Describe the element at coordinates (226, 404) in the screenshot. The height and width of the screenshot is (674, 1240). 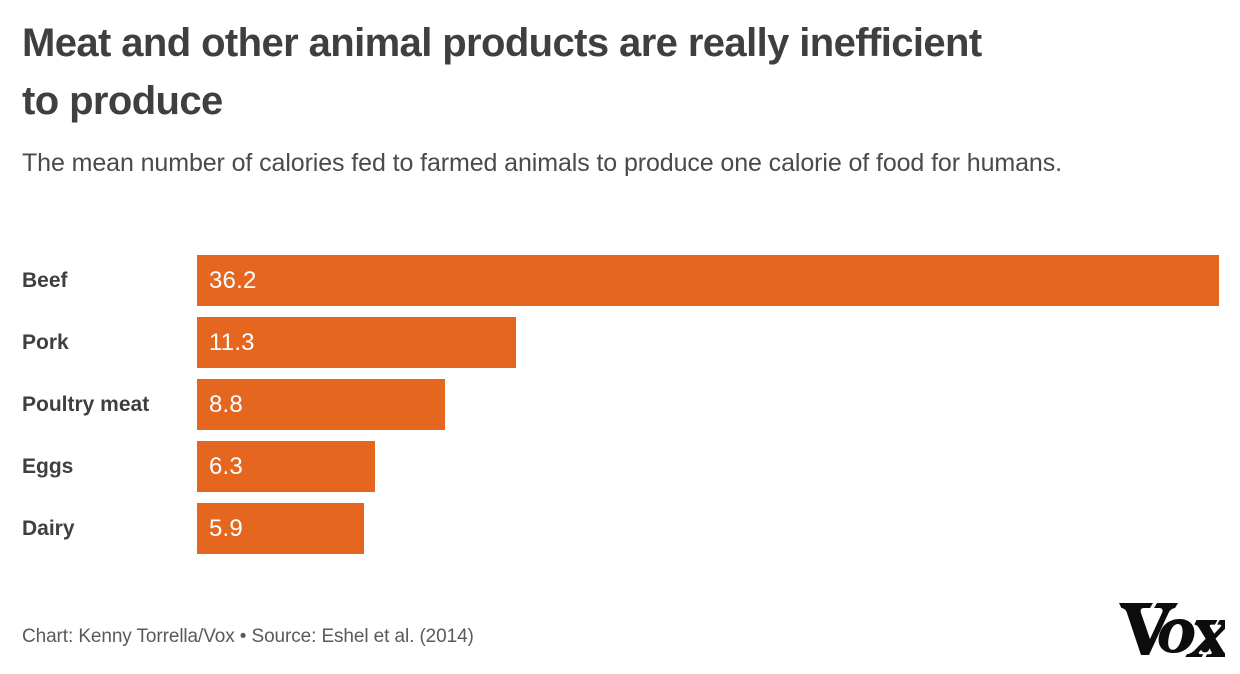
I see `bar-value-poultry-meat: 8.8` at that location.